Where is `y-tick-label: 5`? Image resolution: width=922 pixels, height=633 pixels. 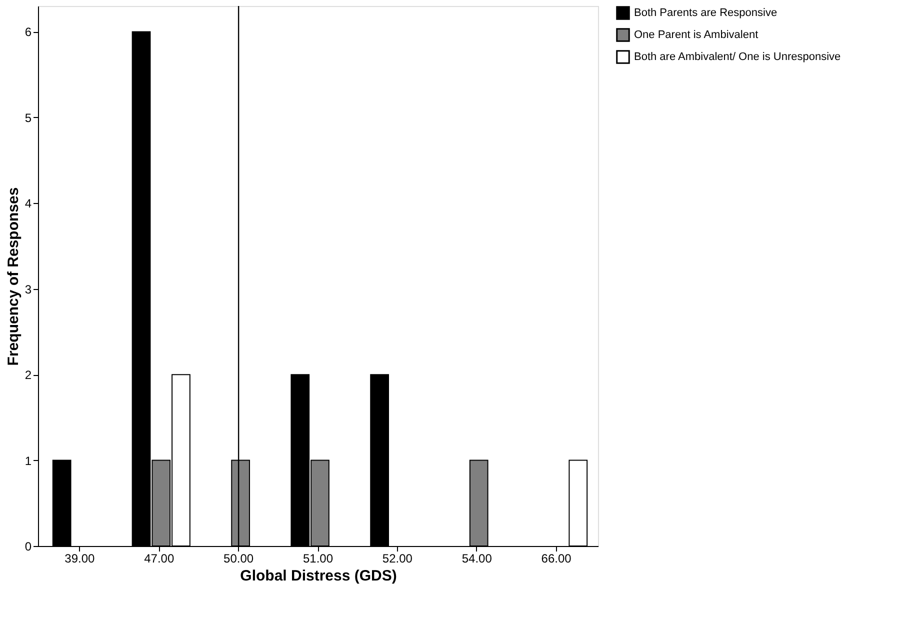
y-tick-label: 5 is located at coordinates (28, 117).